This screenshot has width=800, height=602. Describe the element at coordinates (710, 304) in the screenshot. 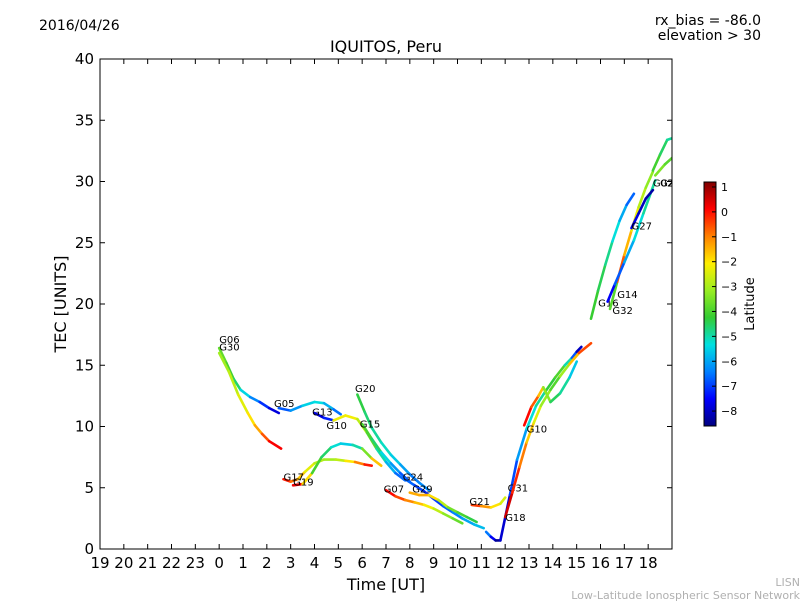

I see `colorbar-gradient` at that location.